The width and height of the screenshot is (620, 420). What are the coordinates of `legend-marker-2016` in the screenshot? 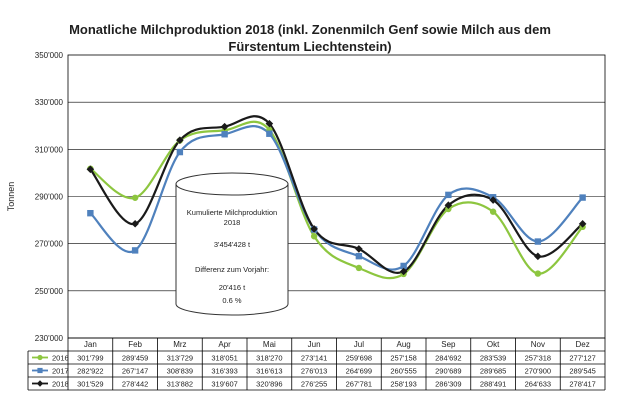 It's located at (40, 357).